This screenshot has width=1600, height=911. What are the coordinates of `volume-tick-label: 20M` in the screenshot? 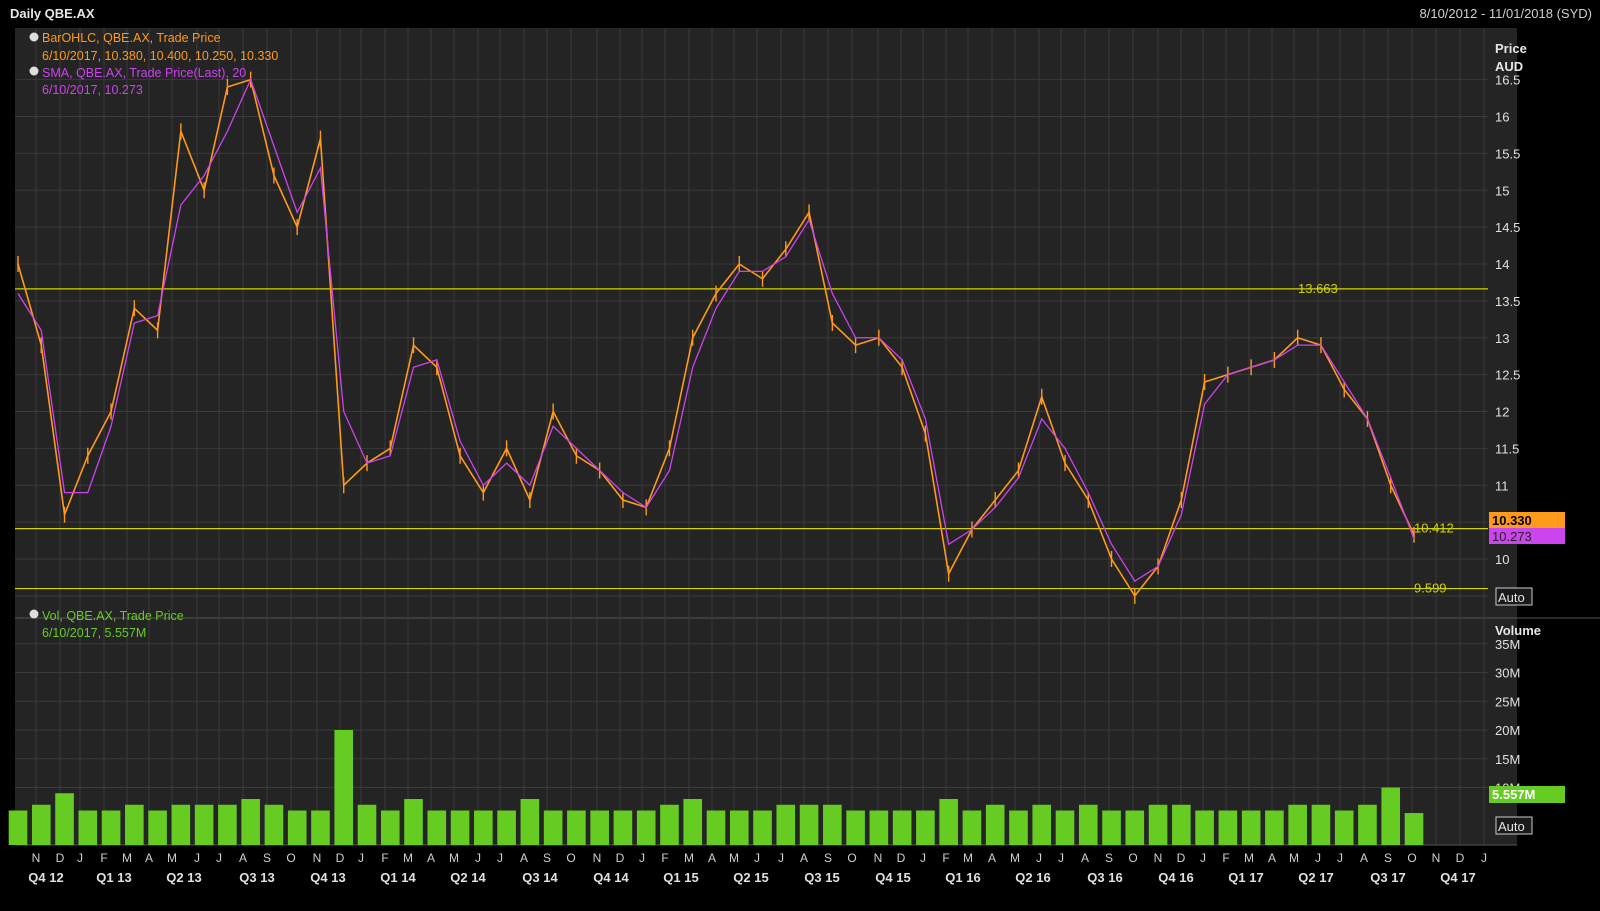 It's located at (1507, 730).